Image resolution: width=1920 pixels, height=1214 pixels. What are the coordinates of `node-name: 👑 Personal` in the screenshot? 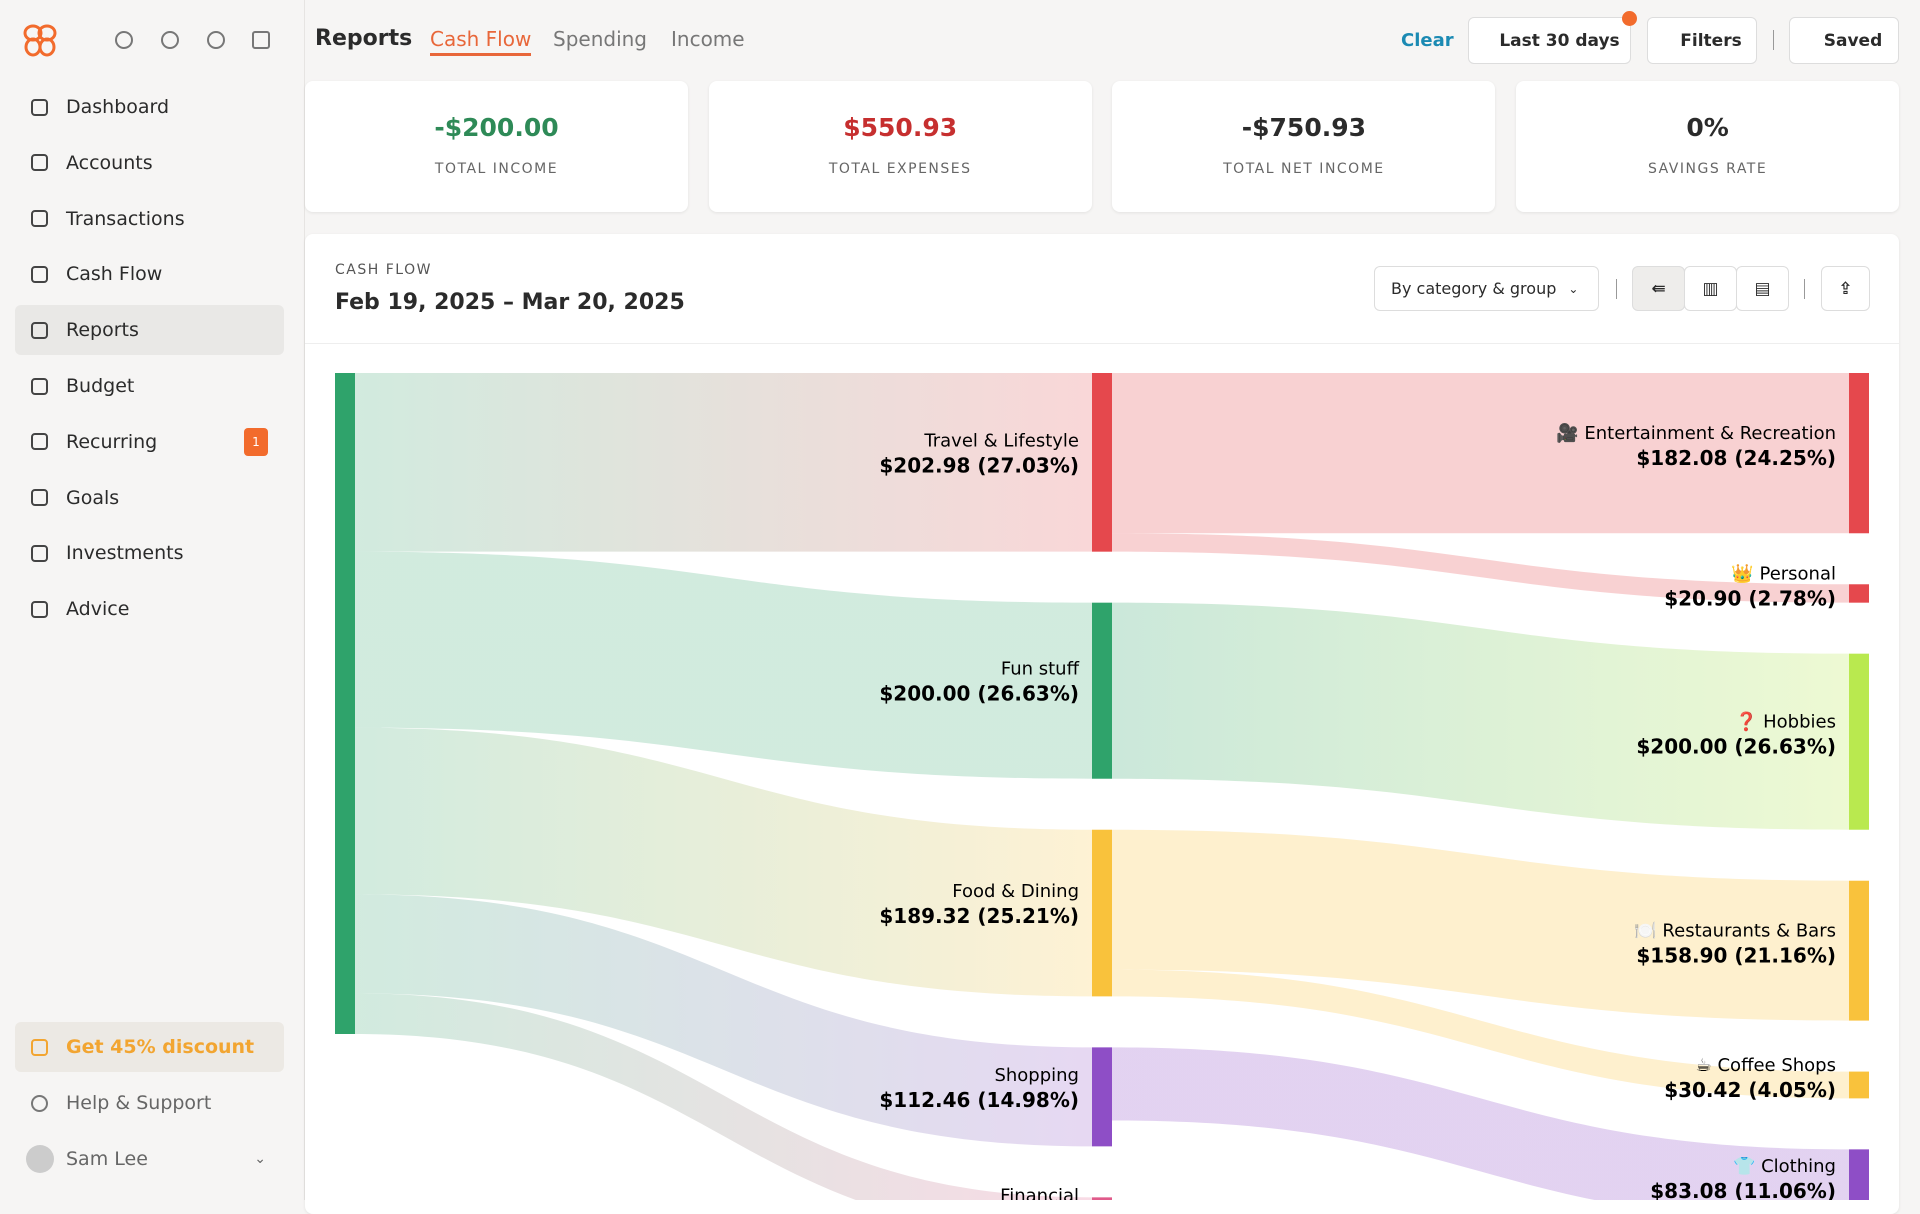 It's located at (1783, 573).